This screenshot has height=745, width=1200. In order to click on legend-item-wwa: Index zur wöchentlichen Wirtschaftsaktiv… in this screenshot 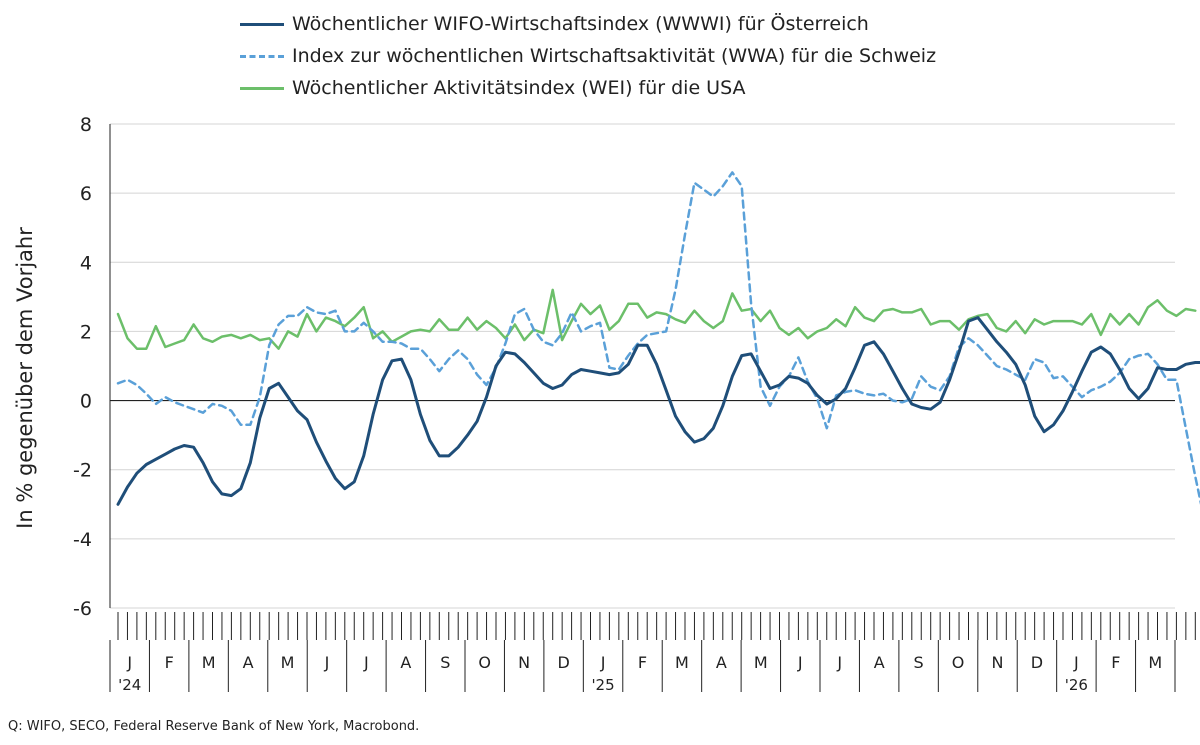, I will do `click(588, 56)`.